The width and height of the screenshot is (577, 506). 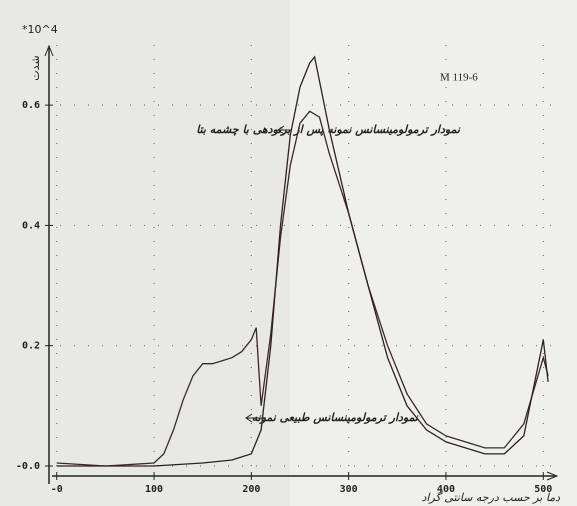 I want to click on y-tick-label: 0.2, so click(x=31, y=346).